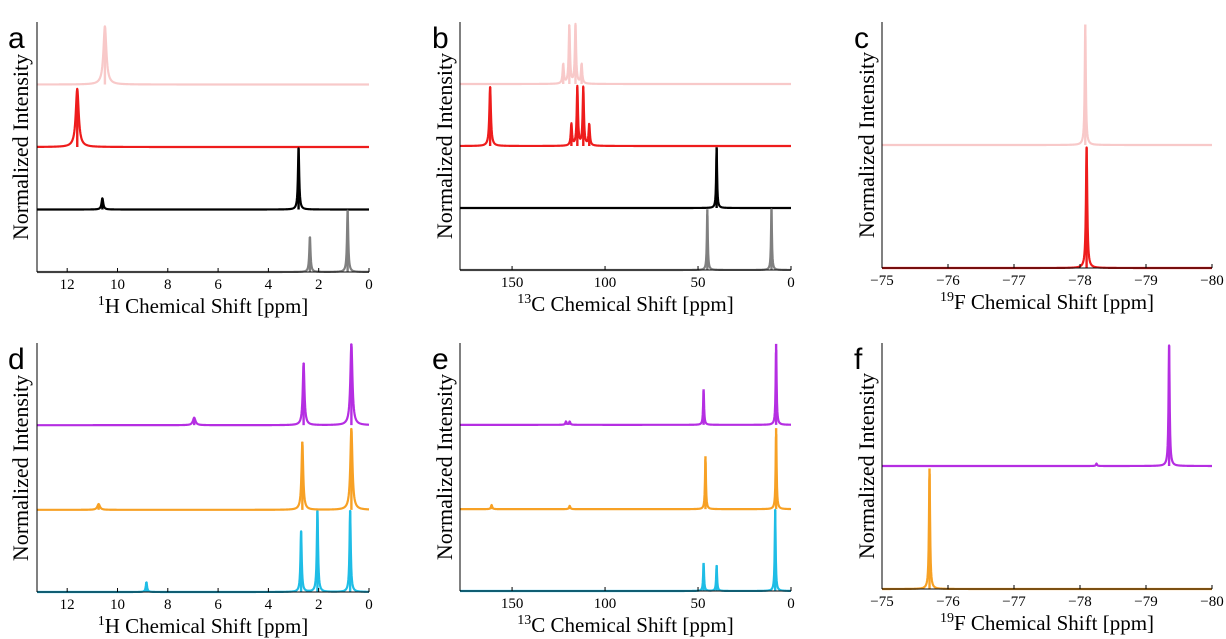  What do you see at coordinates (861, 38) in the screenshot?
I see `panel-letter: c` at bounding box center [861, 38].